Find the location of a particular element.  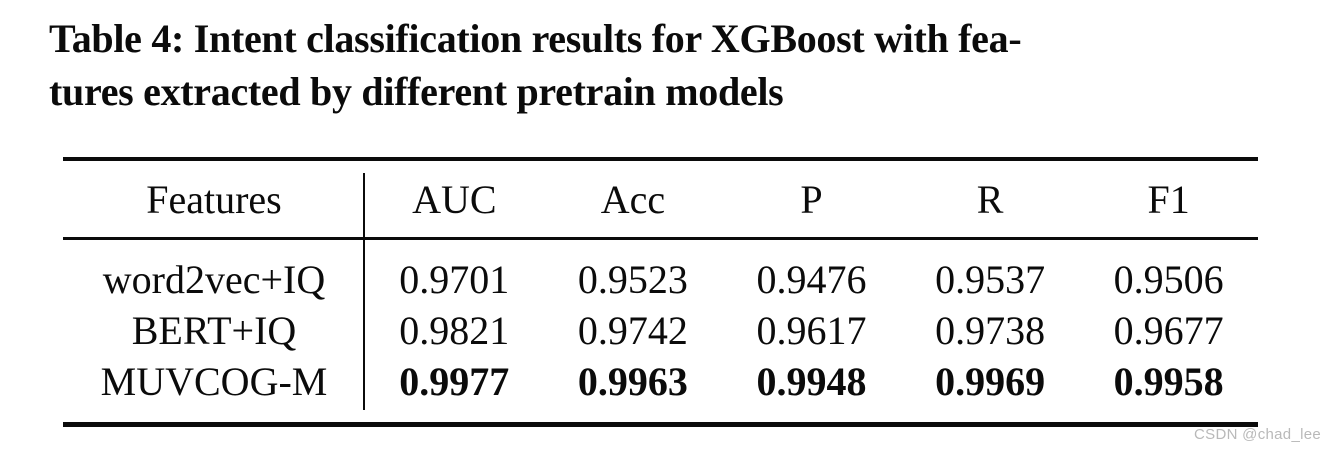

cell-auc: 0.9977 is located at coordinates (454, 381).